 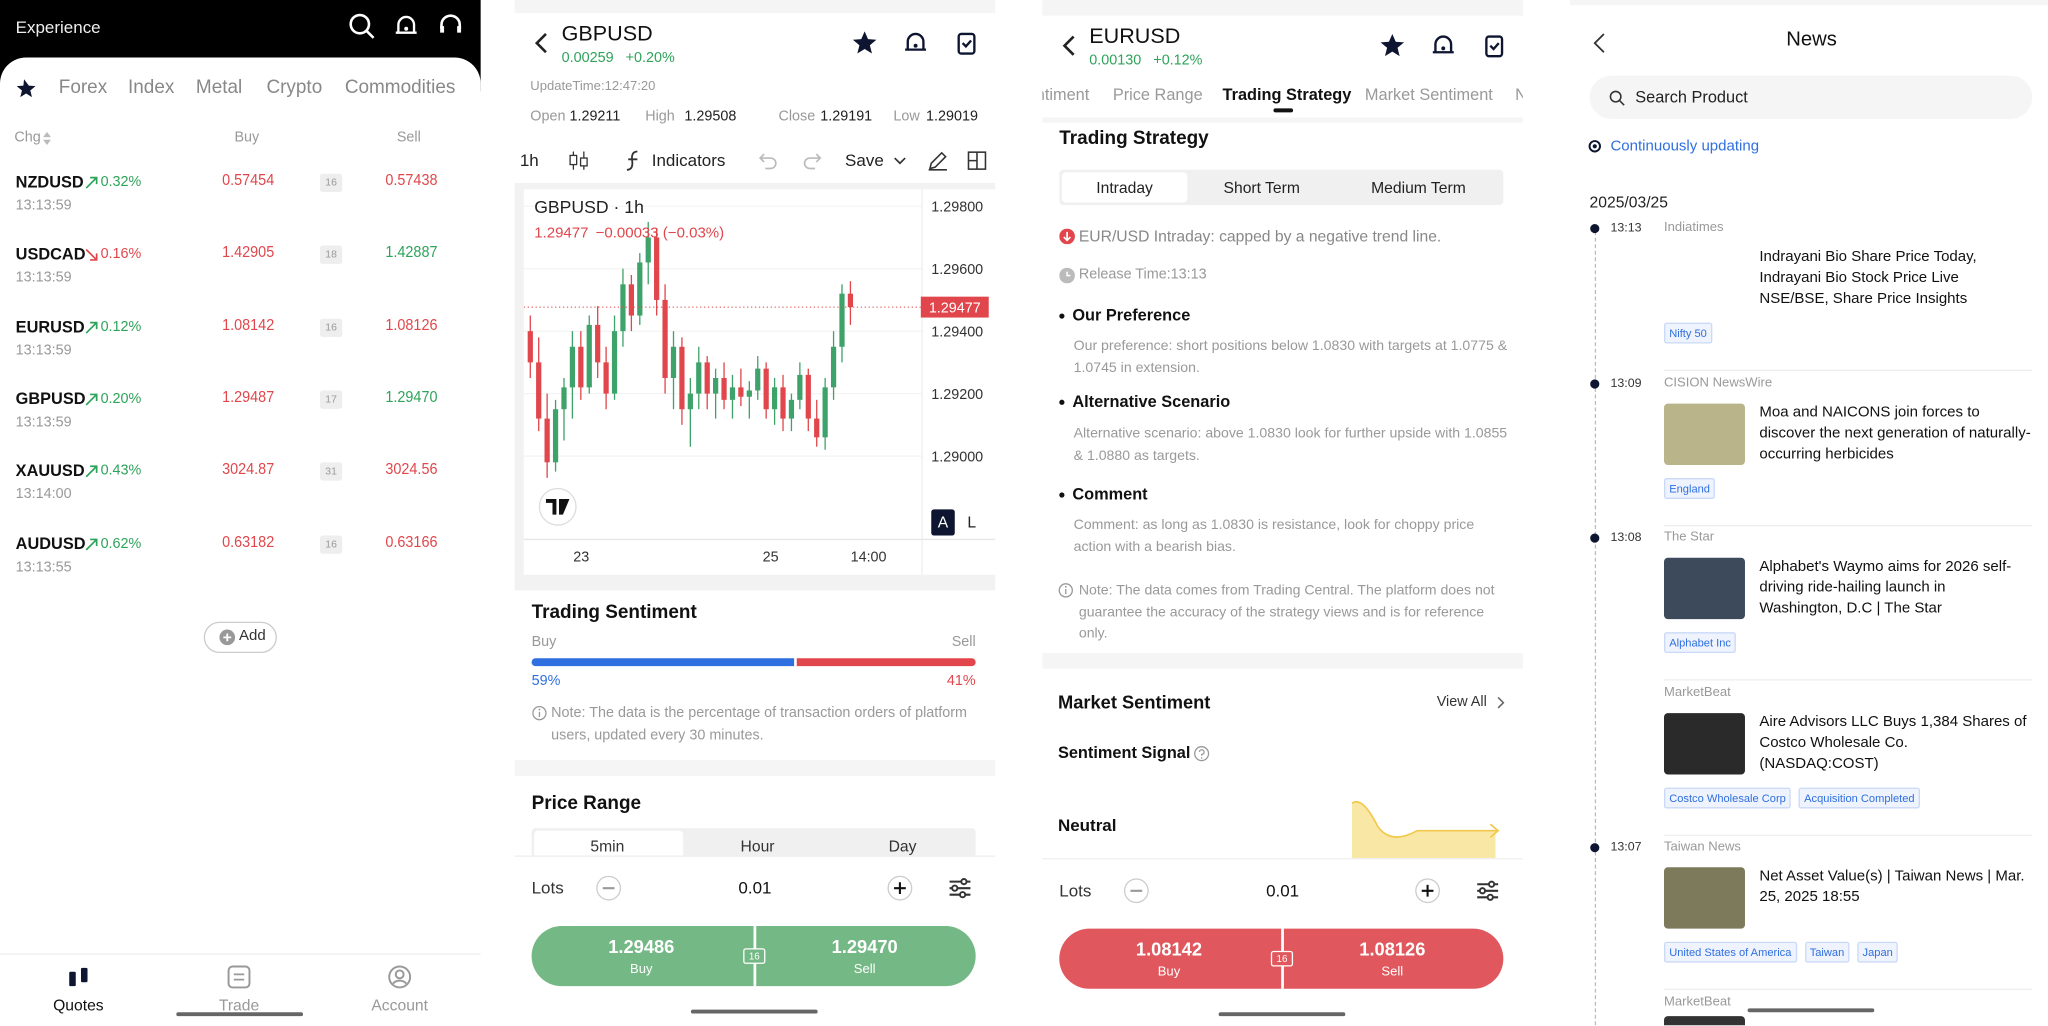 I want to click on section-title: Market Sentiment, so click(x=1134, y=702).